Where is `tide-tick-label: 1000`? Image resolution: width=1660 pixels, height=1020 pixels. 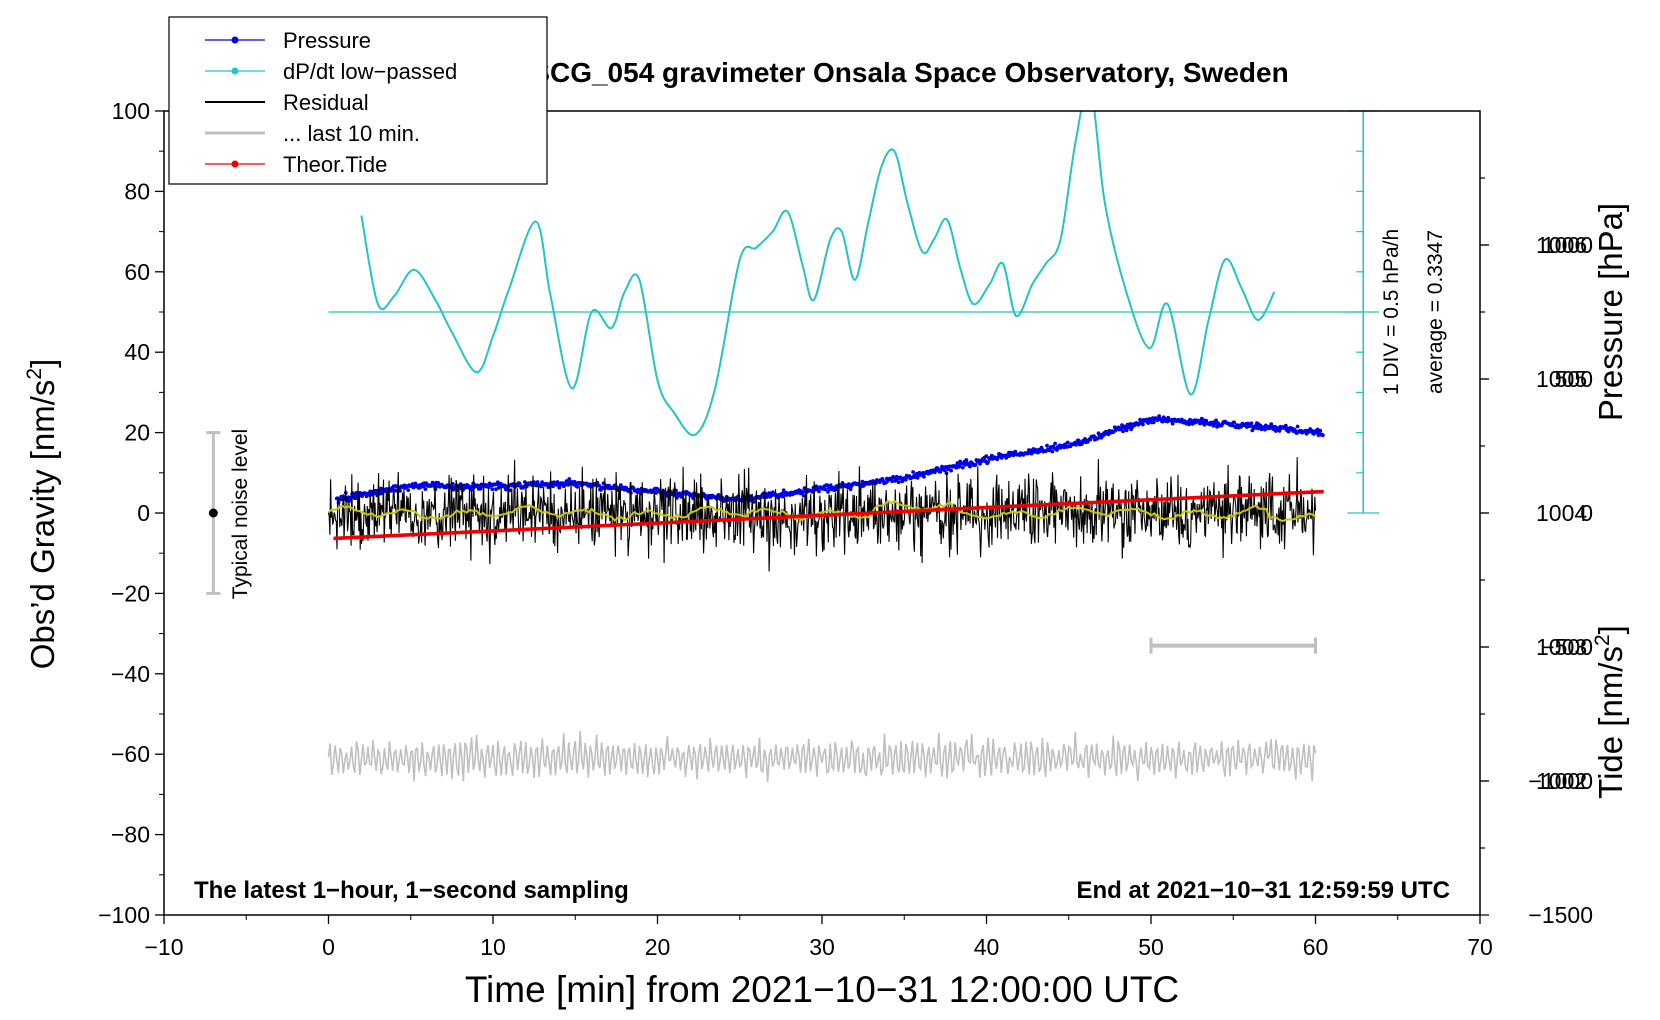
tide-tick-label: 1000 is located at coordinates (1567, 245).